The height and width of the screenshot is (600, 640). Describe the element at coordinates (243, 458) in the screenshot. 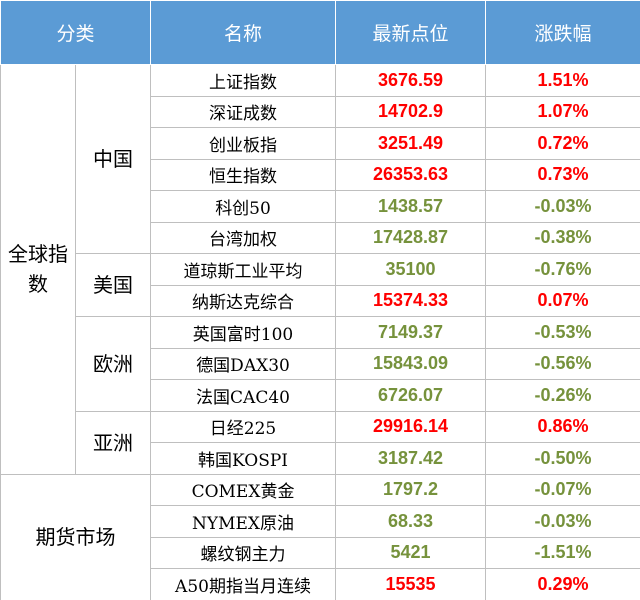

I see `name-cell: 韩国KOSPI` at that location.